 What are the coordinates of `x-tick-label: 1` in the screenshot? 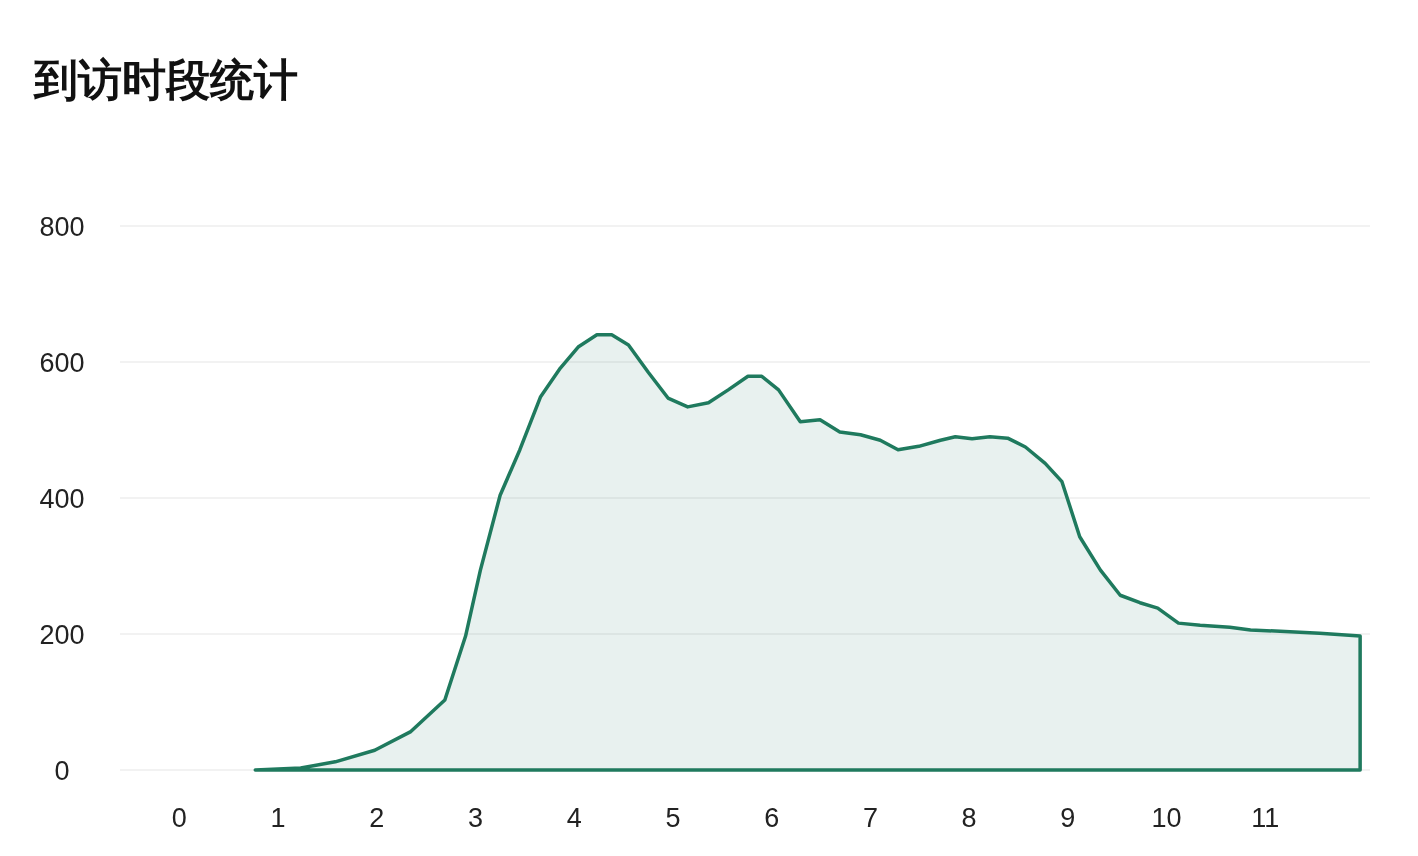 It's located at (278, 818).